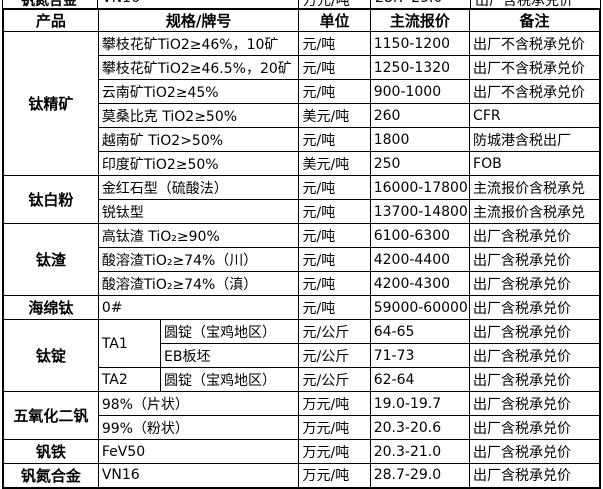 This screenshot has height=489, width=603. What do you see at coordinates (198, 67) in the screenshot?
I see `spec-cell: 攀枝花矿TiO2≥46.5%，20矿` at bounding box center [198, 67].